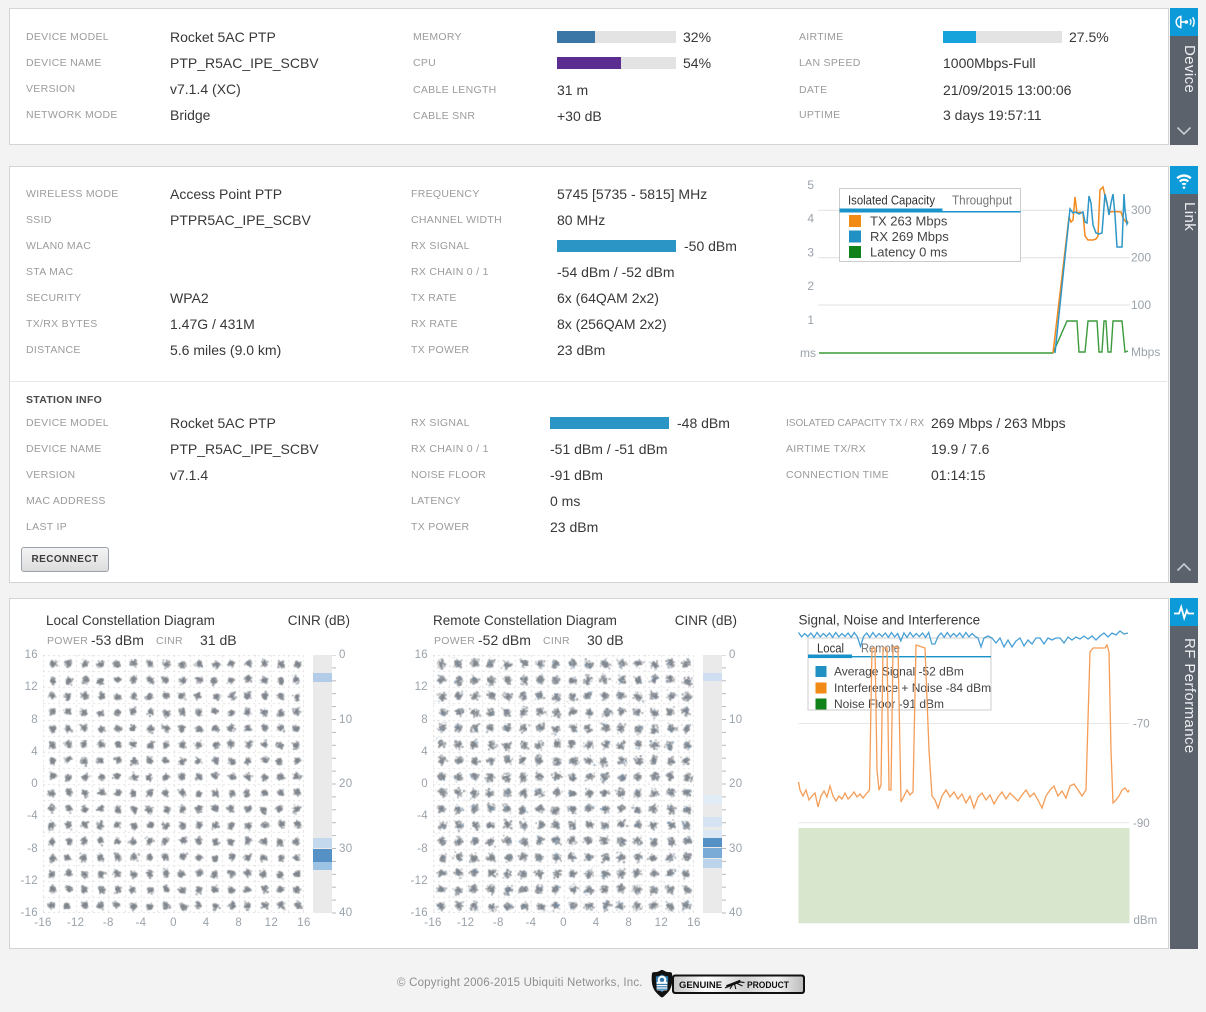 The height and width of the screenshot is (1012, 1206). Describe the element at coordinates (700, 985) in the screenshot. I see `svg-text: GENUINE` at that location.